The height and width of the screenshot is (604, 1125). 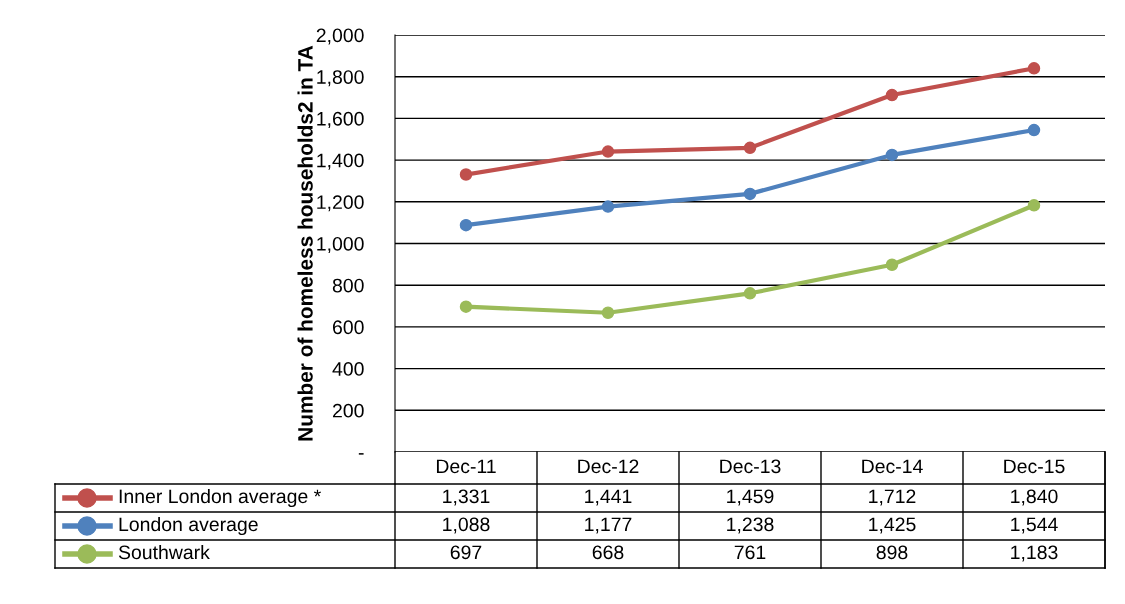 I want to click on y-tick-label: 400, so click(x=348, y=369).